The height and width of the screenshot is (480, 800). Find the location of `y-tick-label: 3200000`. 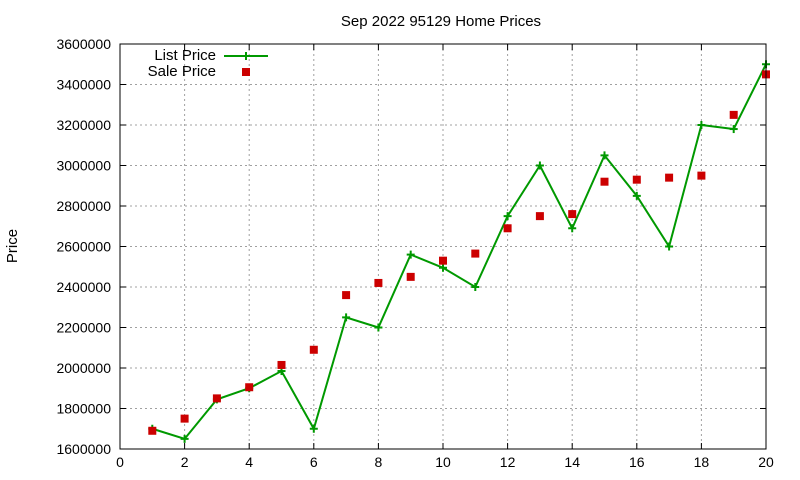

y-tick-label: 3200000 is located at coordinates (83, 125).